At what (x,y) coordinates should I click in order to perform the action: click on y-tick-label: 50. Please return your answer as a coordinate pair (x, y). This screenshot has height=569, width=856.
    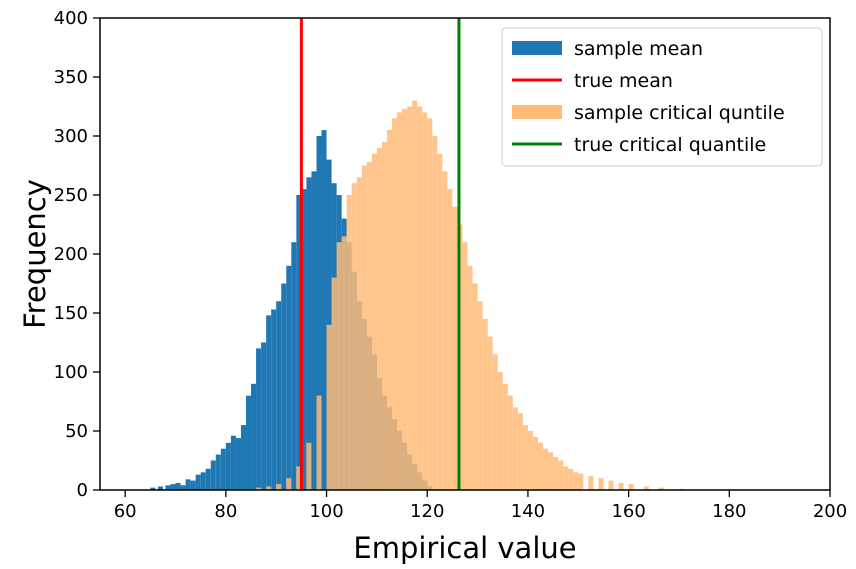
    Looking at the image, I should click on (76, 431).